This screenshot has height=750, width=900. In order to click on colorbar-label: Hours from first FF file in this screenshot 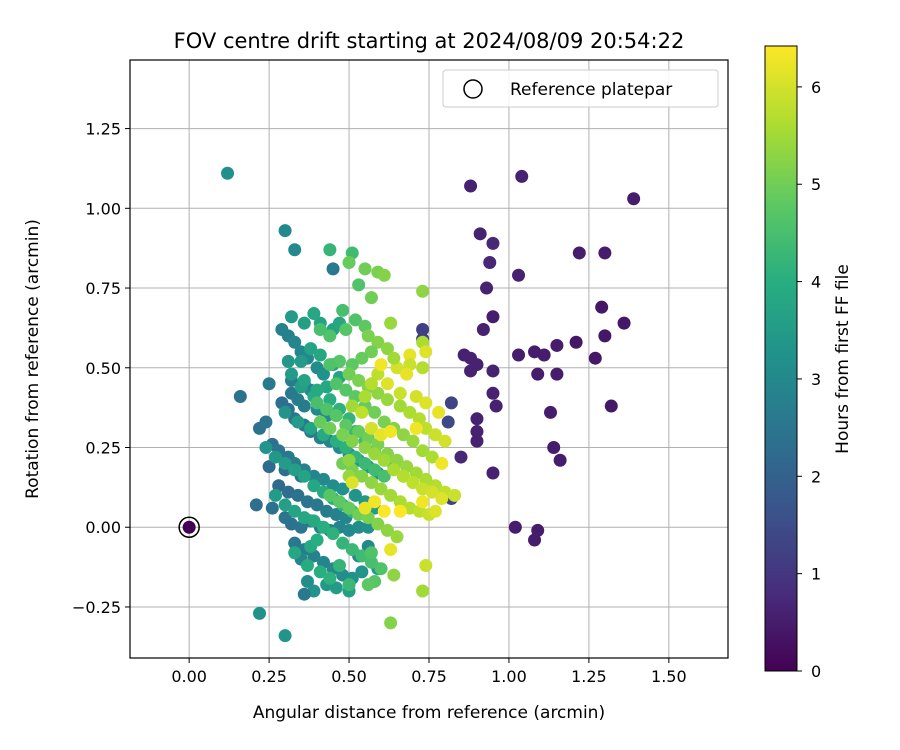, I will do `click(843, 359)`.